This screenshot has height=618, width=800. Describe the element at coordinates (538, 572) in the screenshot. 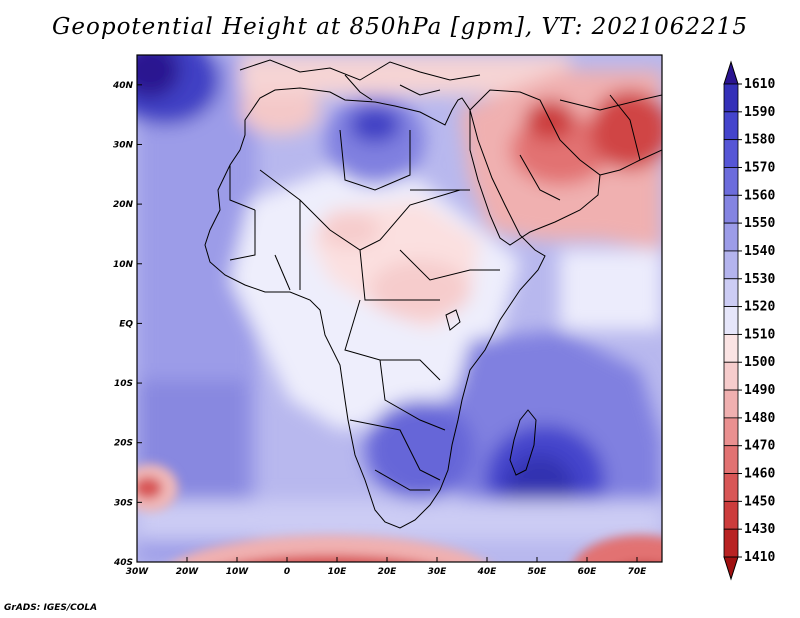

I see `x-tick-label: 50E` at that location.